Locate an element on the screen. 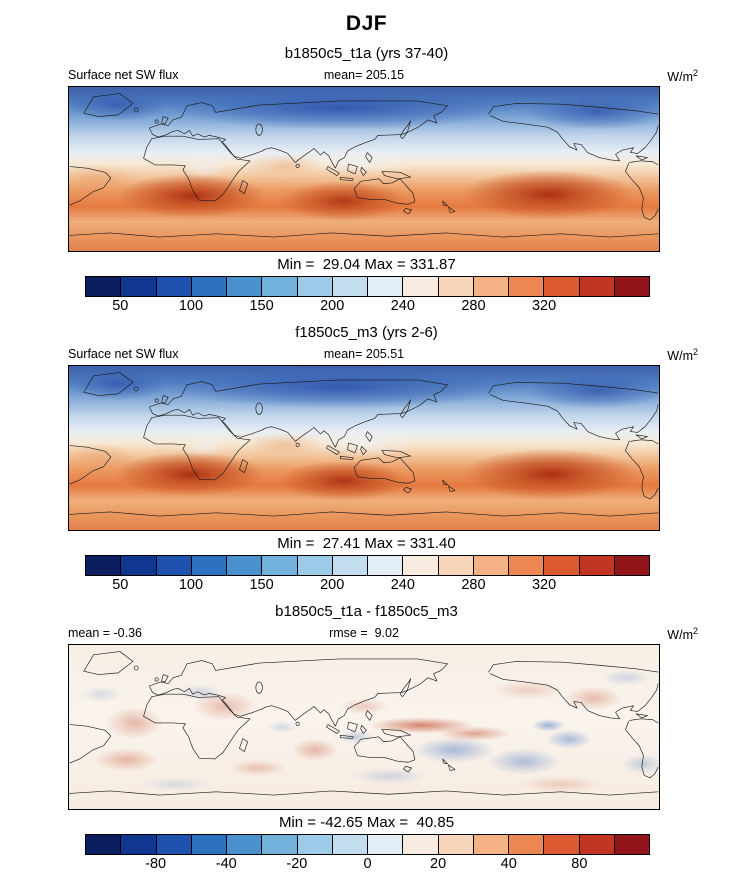  panel3-header-row: mean = -0.36 rmse = 9.02 W/m2 is located at coordinates (383, 634).